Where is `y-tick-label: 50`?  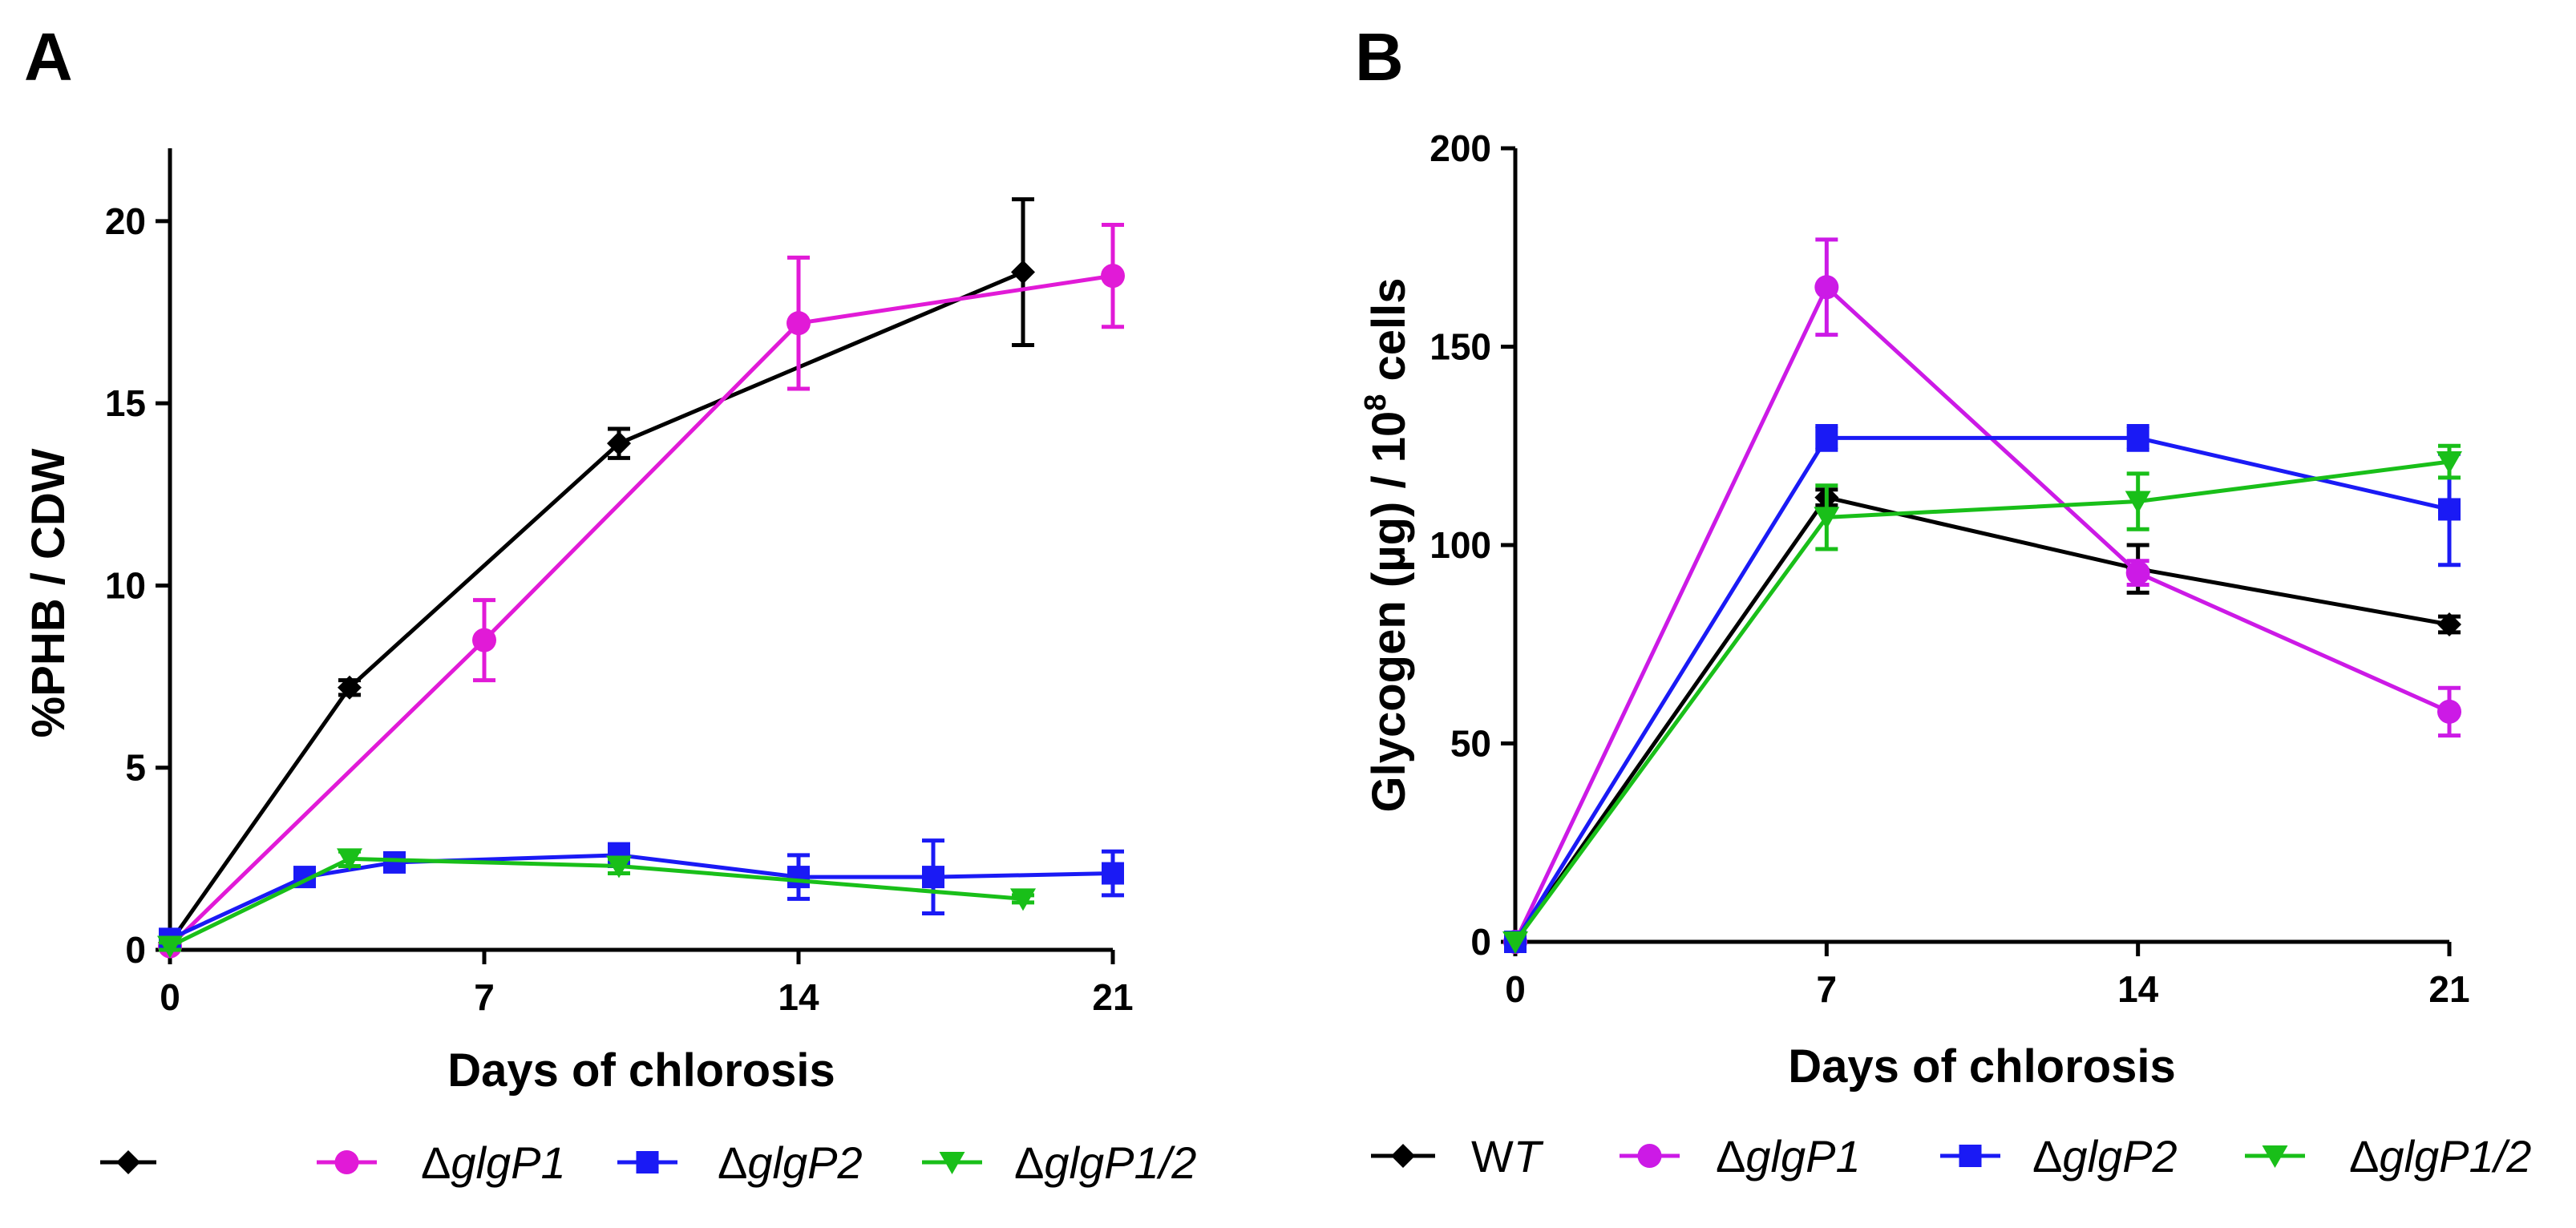
y-tick-label: 50 is located at coordinates (1470, 744).